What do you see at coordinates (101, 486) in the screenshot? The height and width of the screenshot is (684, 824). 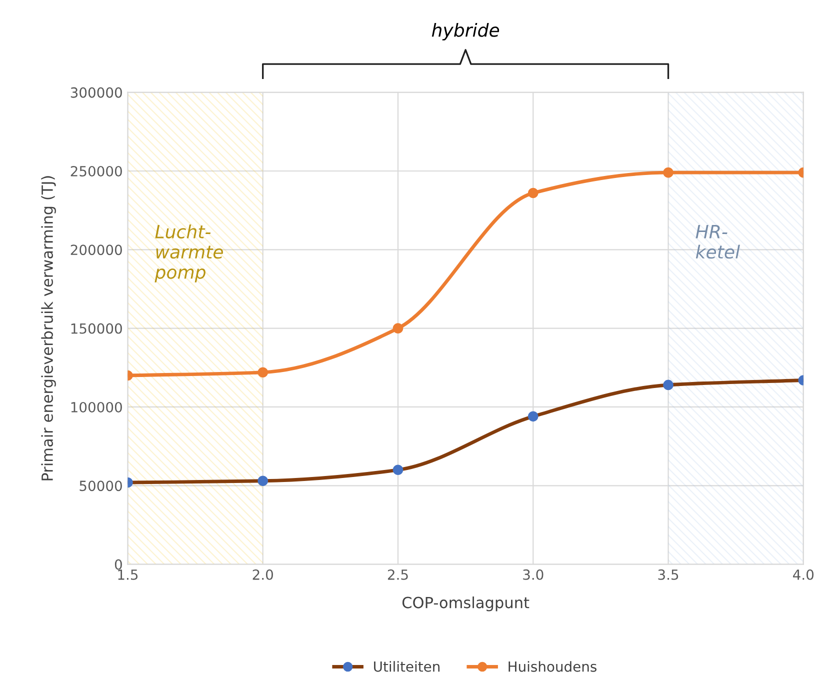 I see `y-tick-label: 50000` at bounding box center [101, 486].